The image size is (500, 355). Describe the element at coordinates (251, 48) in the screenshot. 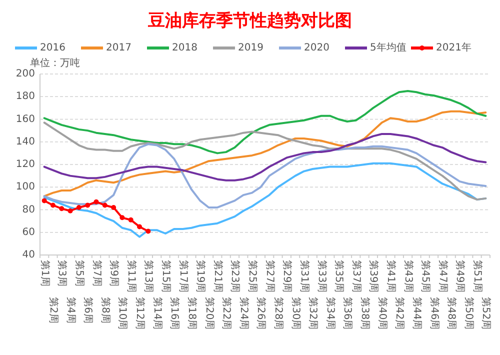

I see `legend-label: 2019` at that location.